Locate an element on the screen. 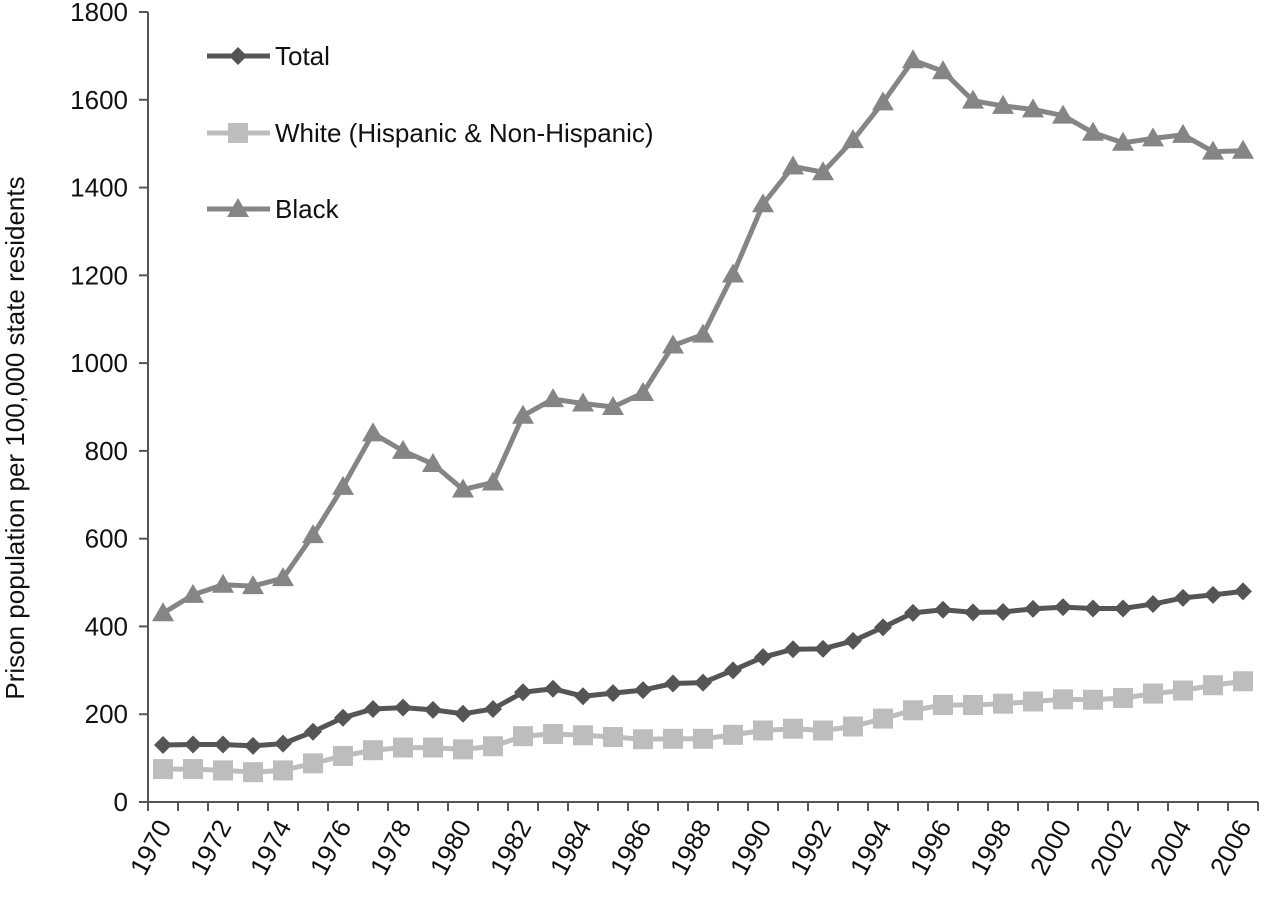  y-tick-label: 1600 is located at coordinates (99, 100).